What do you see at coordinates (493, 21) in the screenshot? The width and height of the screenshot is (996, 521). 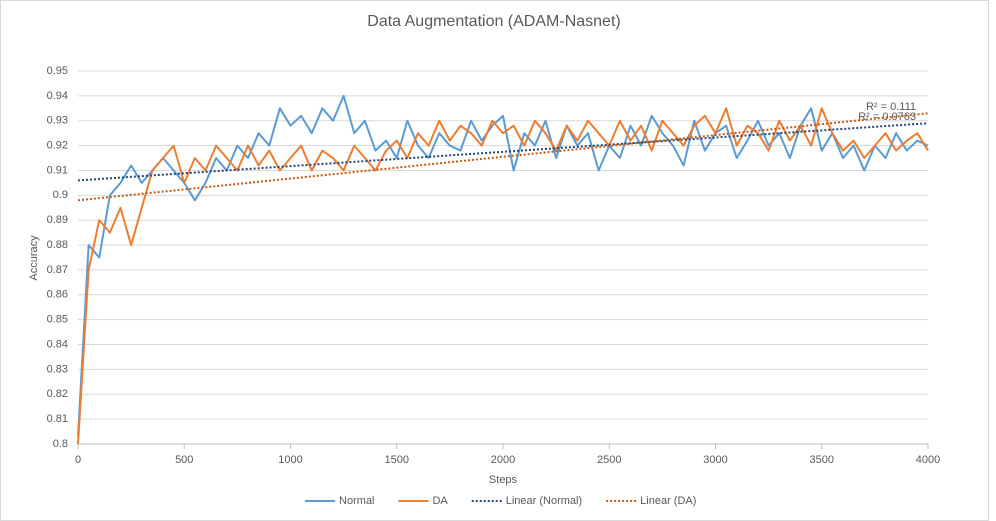 I see `chart-title: Data Augmentation (ADAM-Nasnet)` at bounding box center [493, 21].